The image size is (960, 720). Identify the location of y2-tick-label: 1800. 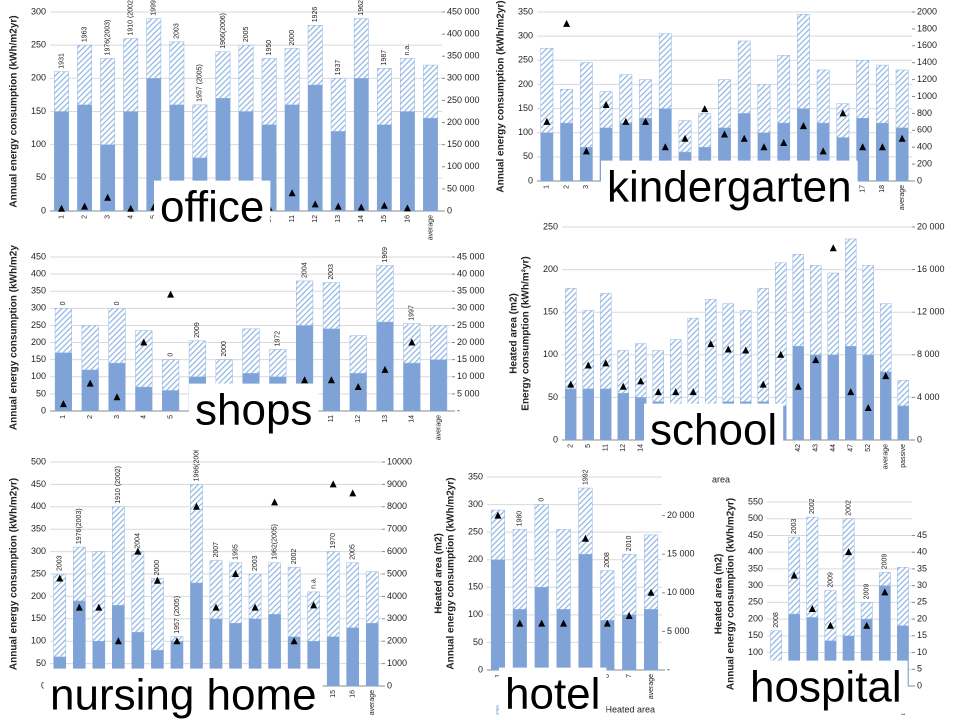
(927, 28).